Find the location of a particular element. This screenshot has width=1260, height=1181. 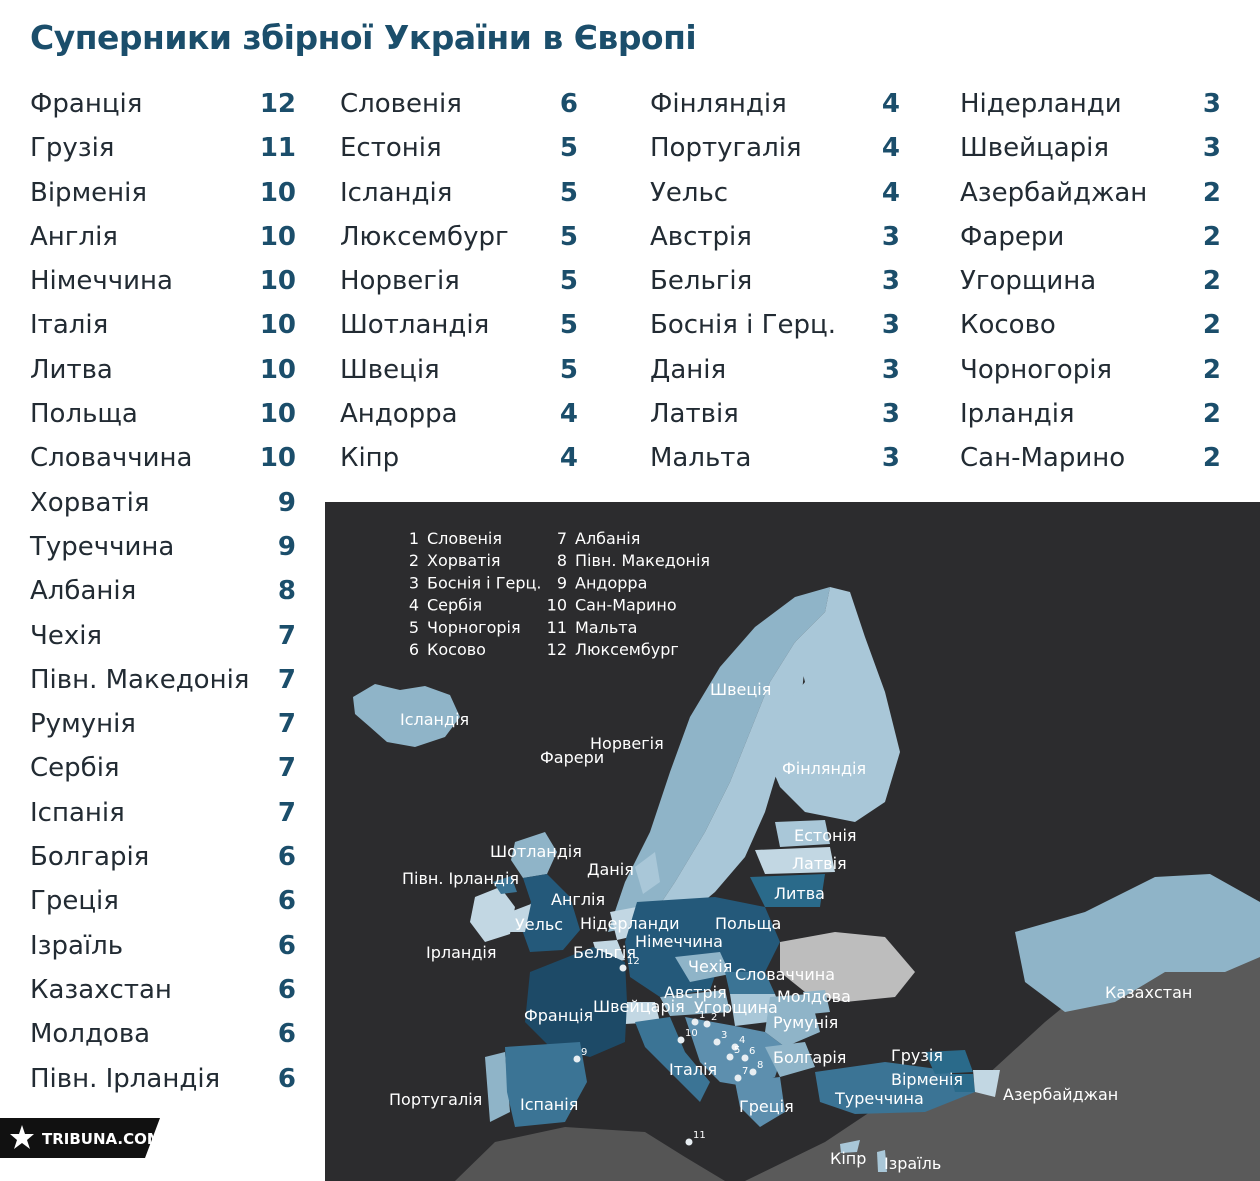

austria-shape is located at coordinates (695, 1003).